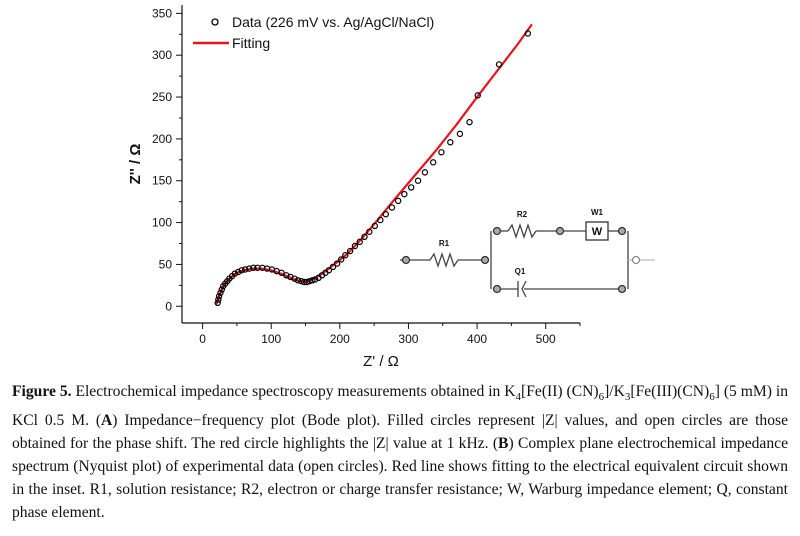 Image resolution: width=800 pixels, height=536 pixels. What do you see at coordinates (107, 421) in the screenshot?
I see `caption-fragment: A` at bounding box center [107, 421].